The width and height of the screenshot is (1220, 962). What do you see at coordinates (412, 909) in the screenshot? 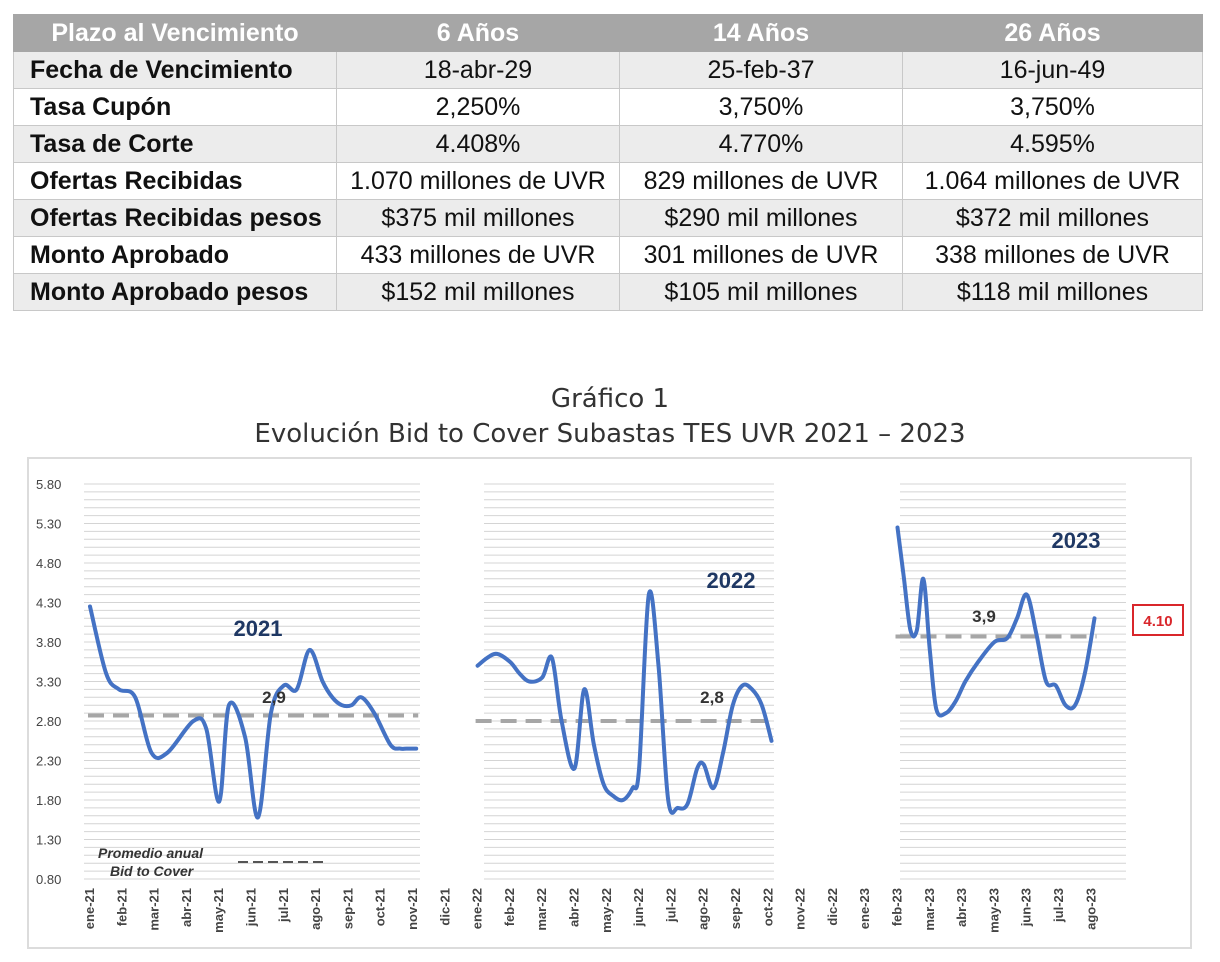
I see `x-tick-label: nov-21` at bounding box center [412, 909].